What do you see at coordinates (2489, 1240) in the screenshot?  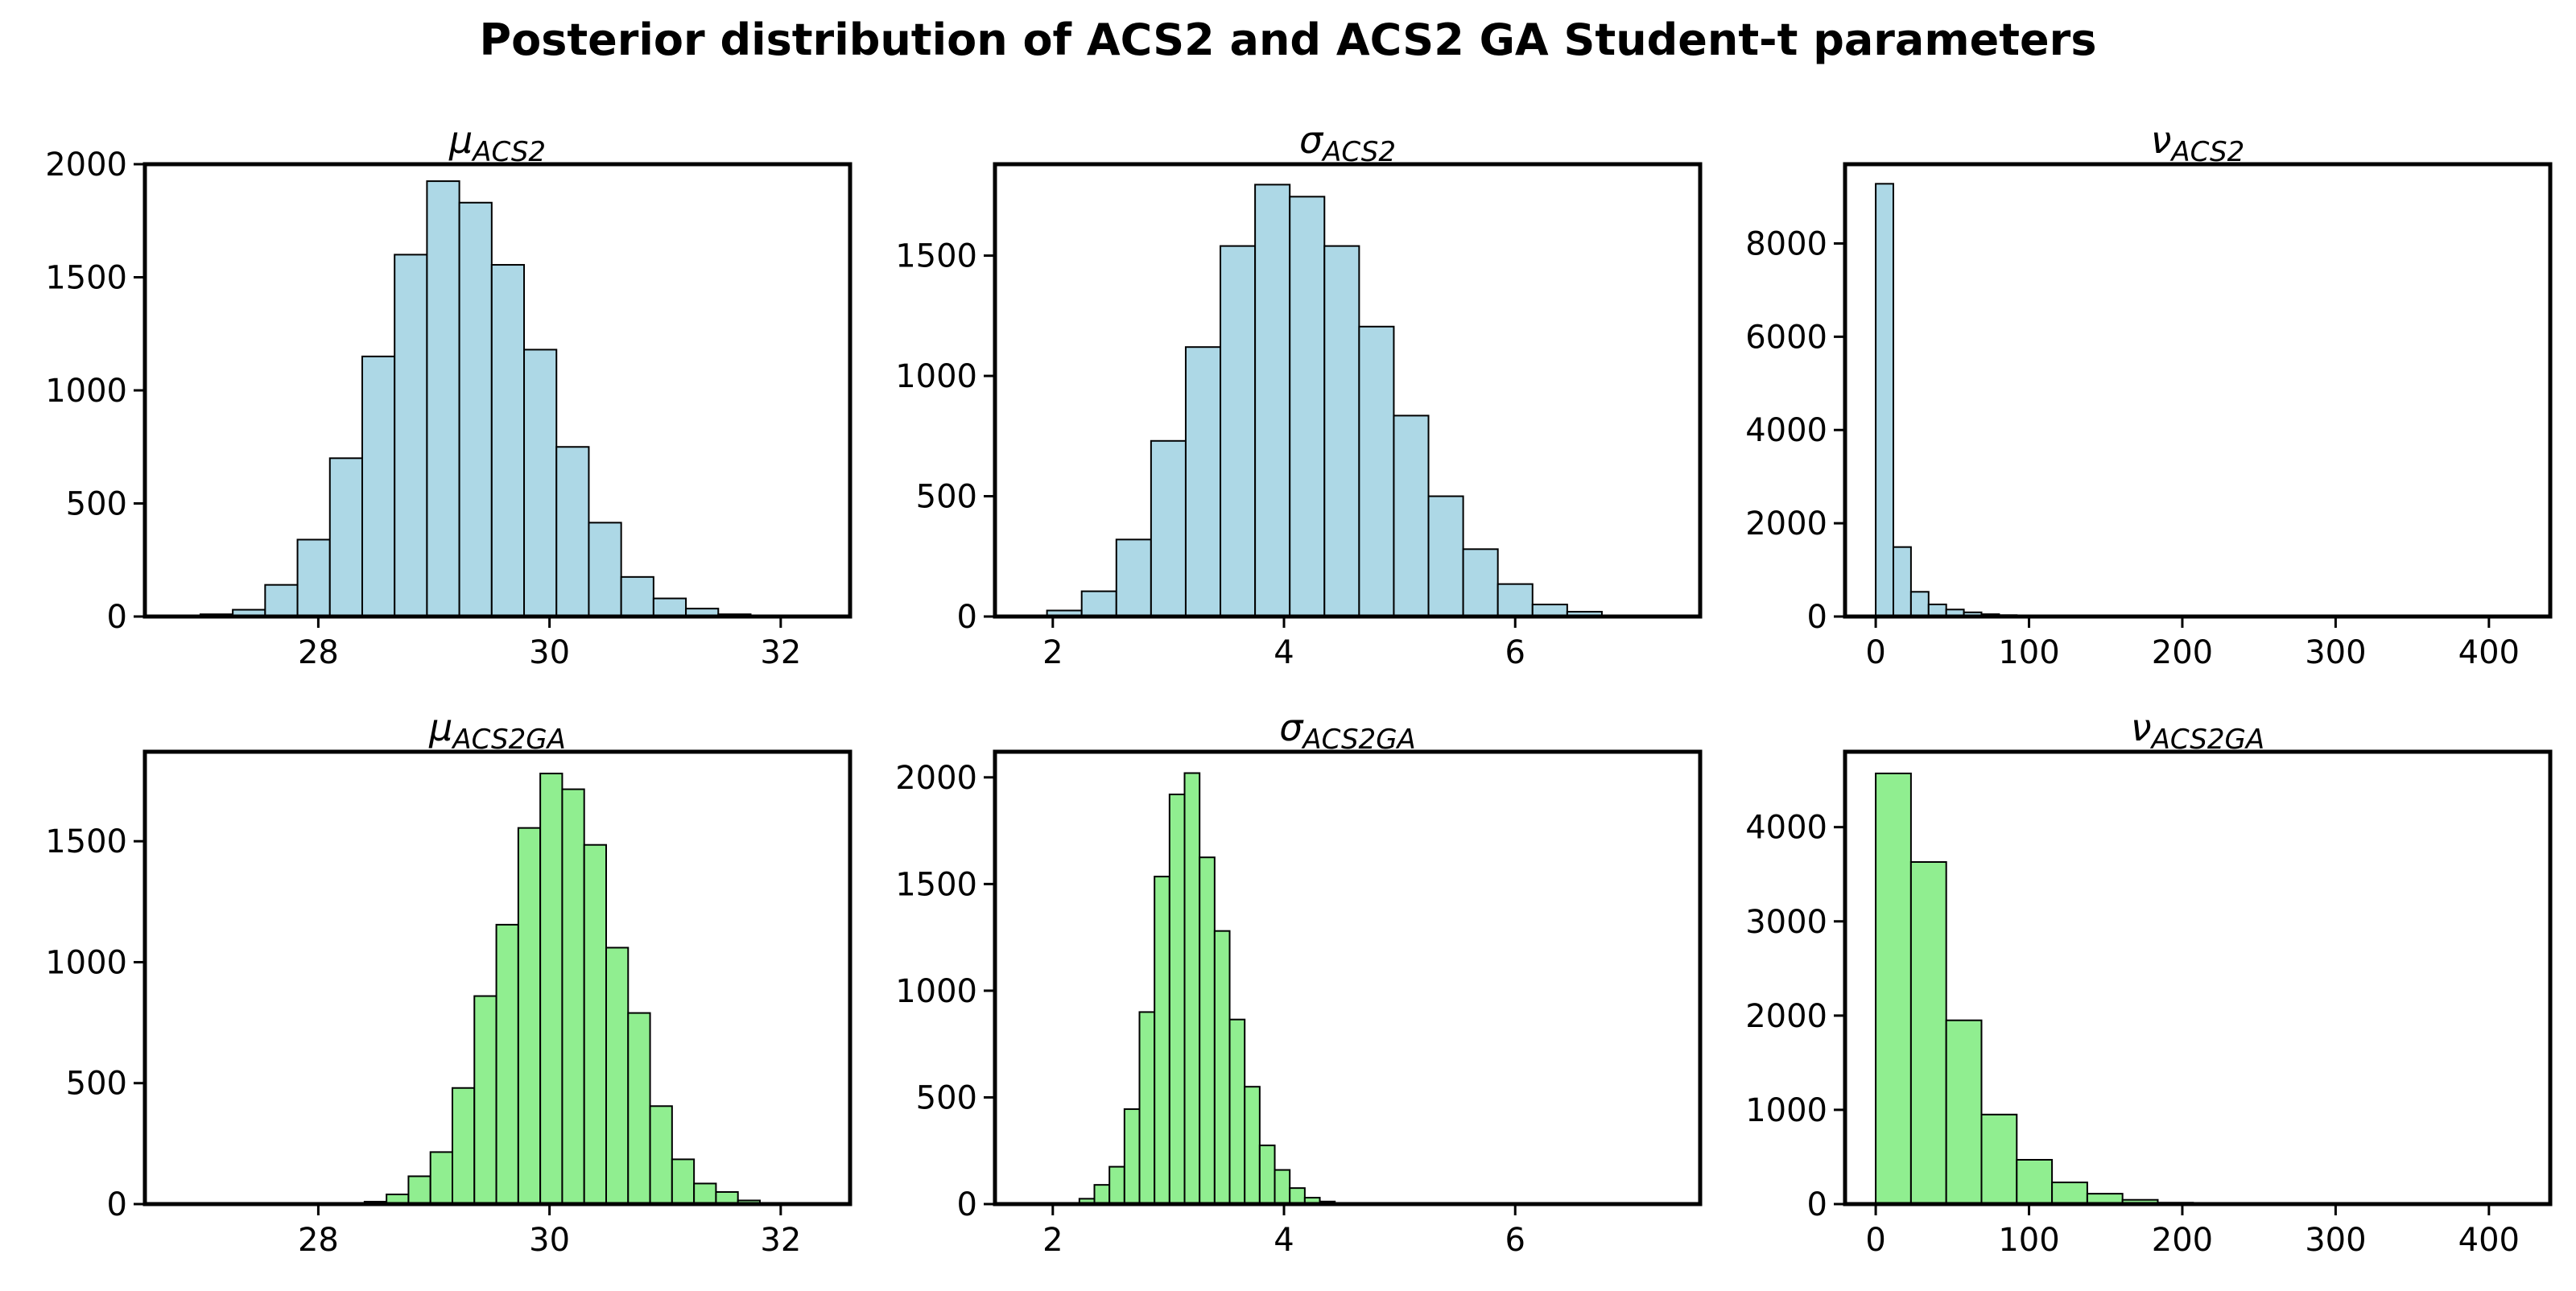 I see `x-tick-label: 400` at bounding box center [2489, 1240].